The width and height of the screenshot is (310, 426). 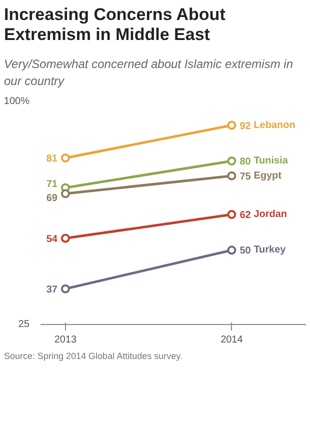 I want to click on data-label: 92, so click(x=246, y=126).